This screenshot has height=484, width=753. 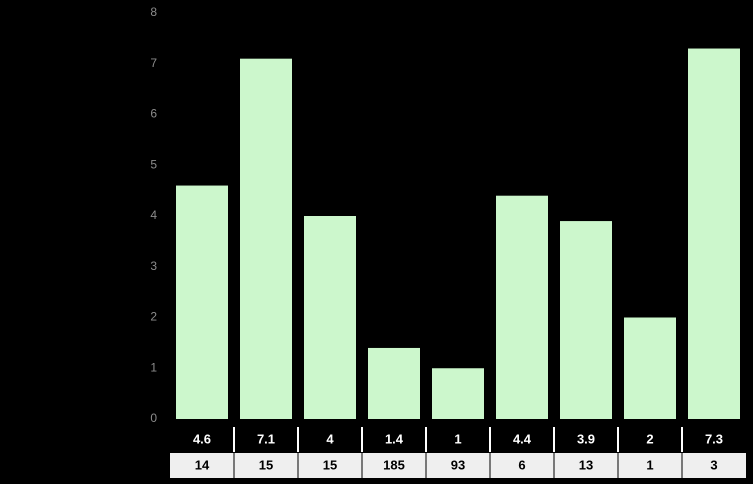 What do you see at coordinates (153, 12) in the screenshot?
I see `y-tick-label: 8` at bounding box center [153, 12].